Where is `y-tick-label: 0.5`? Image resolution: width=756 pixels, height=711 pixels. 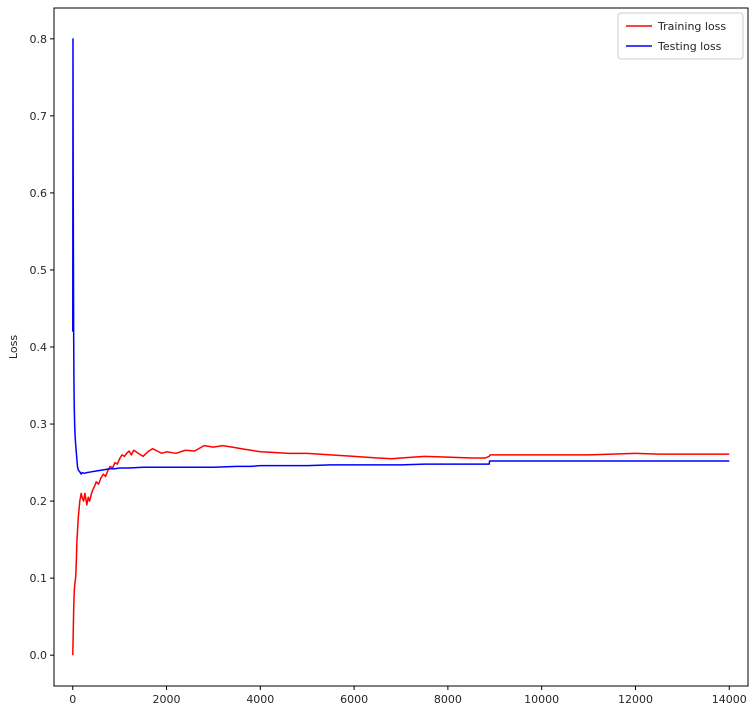 y-tick-label: 0.5 is located at coordinates (39, 270).